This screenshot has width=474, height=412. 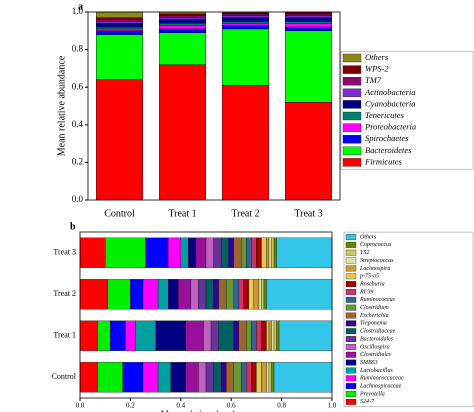 I want to click on legend-label: Lachnospira, so click(x=374, y=269).